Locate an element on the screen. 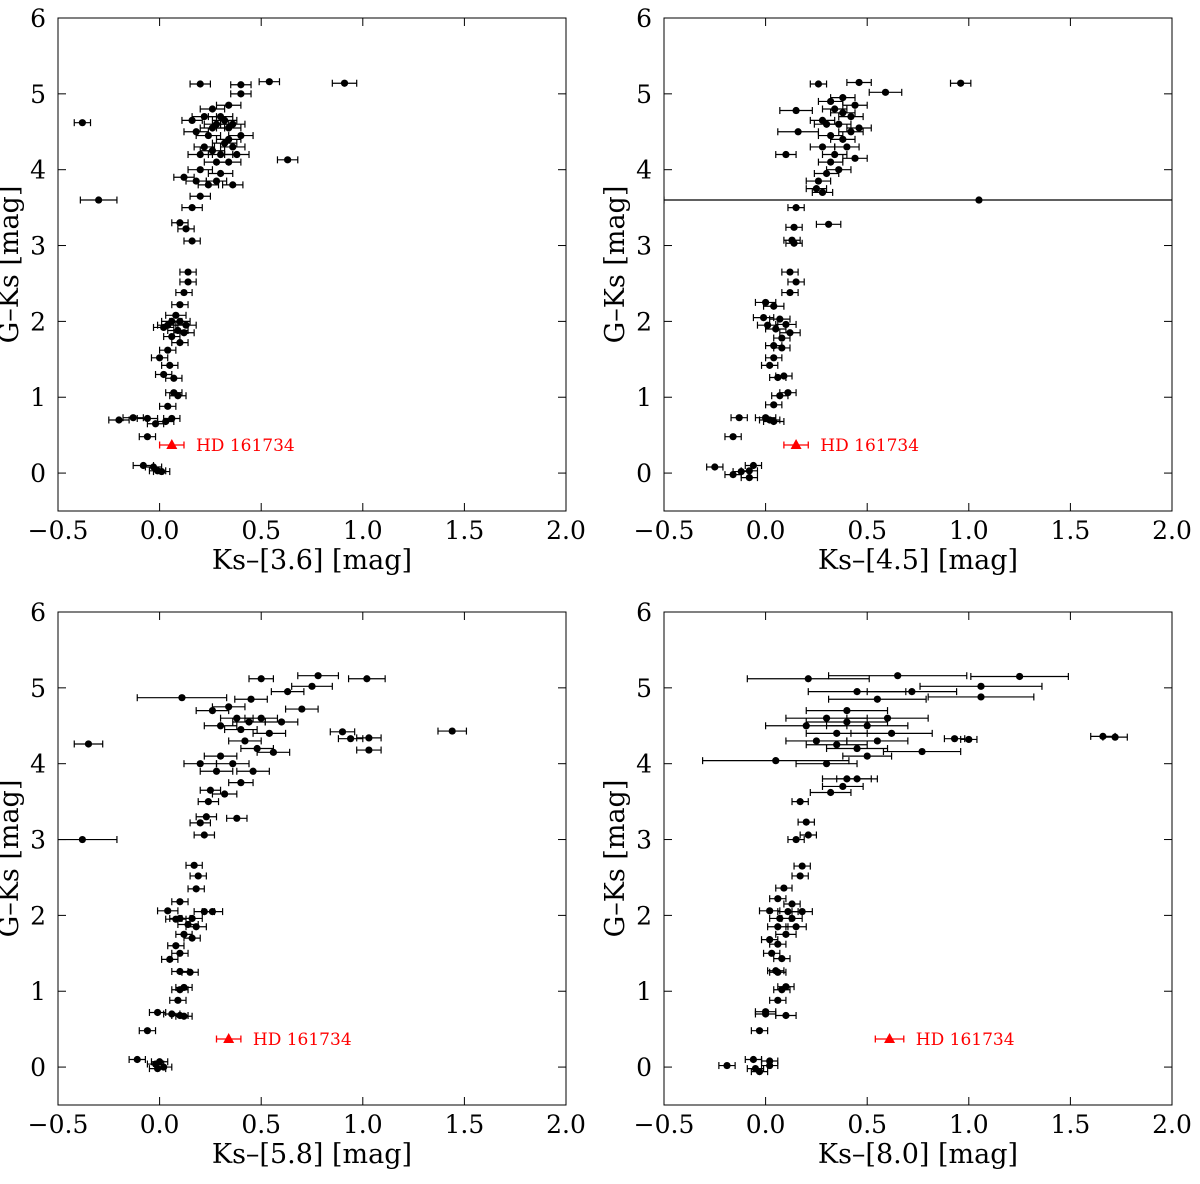 The image size is (1200, 1184). y-tick-label: 4 is located at coordinates (38, 170).